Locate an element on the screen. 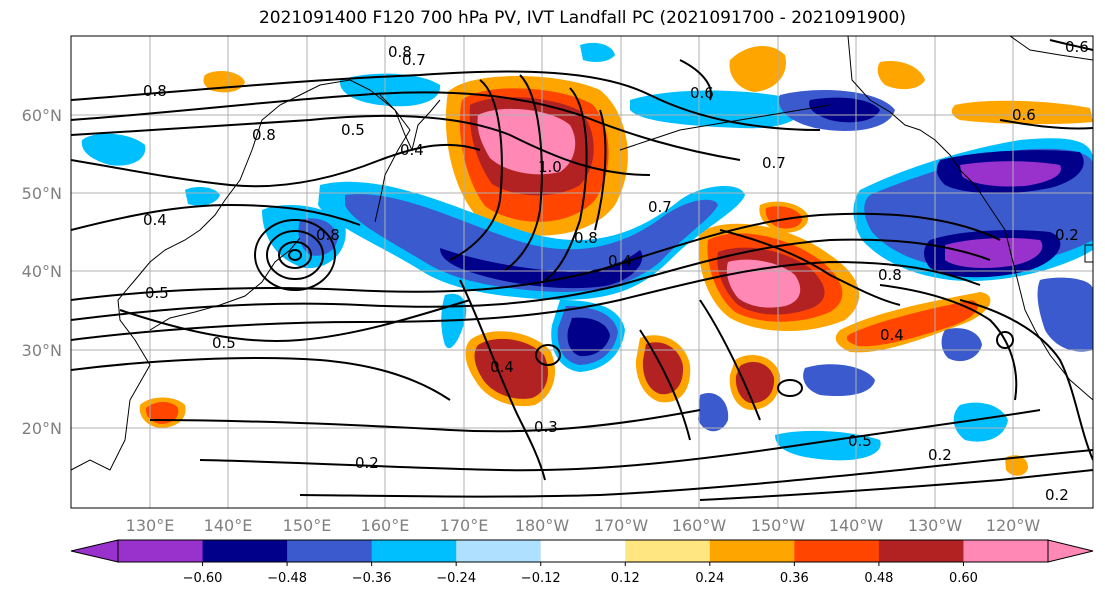  negative-anomaly-jet-band-inner is located at coordinates (541, 268).